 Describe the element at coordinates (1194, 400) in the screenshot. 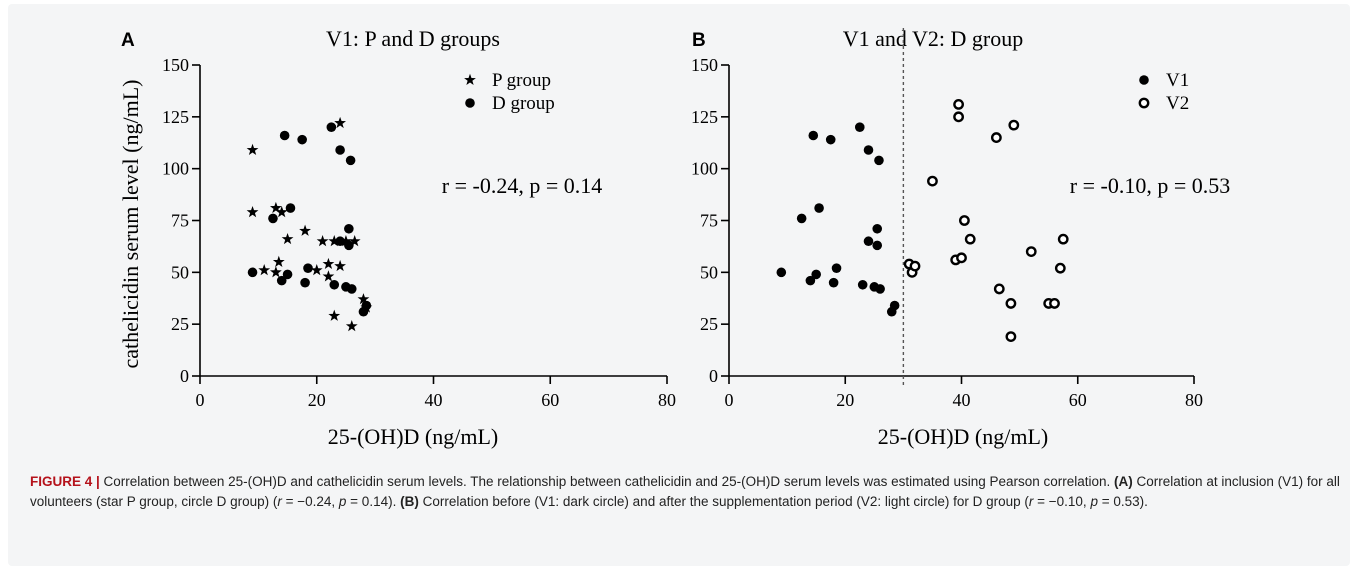

I see `x-tick-label-b: 80` at that location.